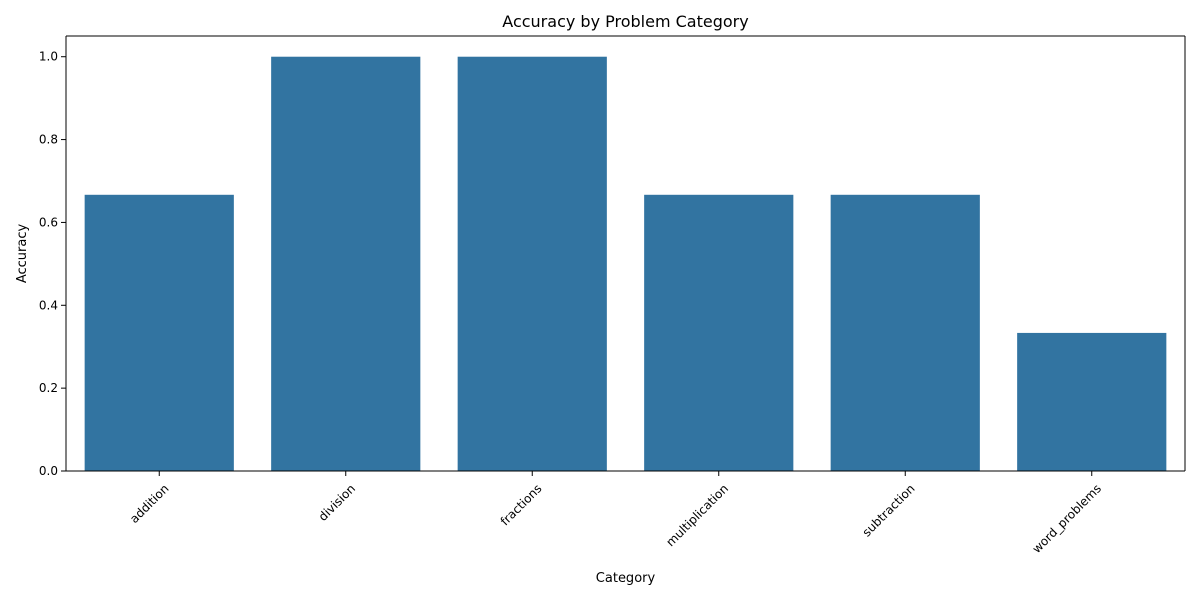 This screenshot has width=1200, height=600. I want to click on y-tick-label: 0.6, so click(48, 222).